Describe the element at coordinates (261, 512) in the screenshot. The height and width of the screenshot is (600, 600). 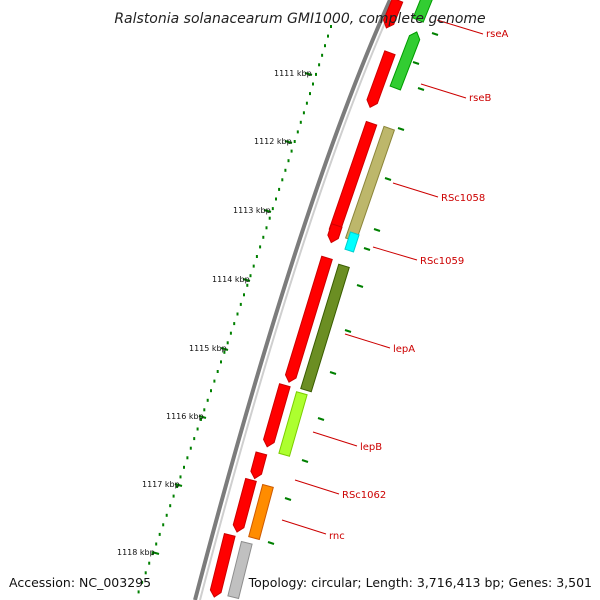
I see `gene-rnc` at that location.